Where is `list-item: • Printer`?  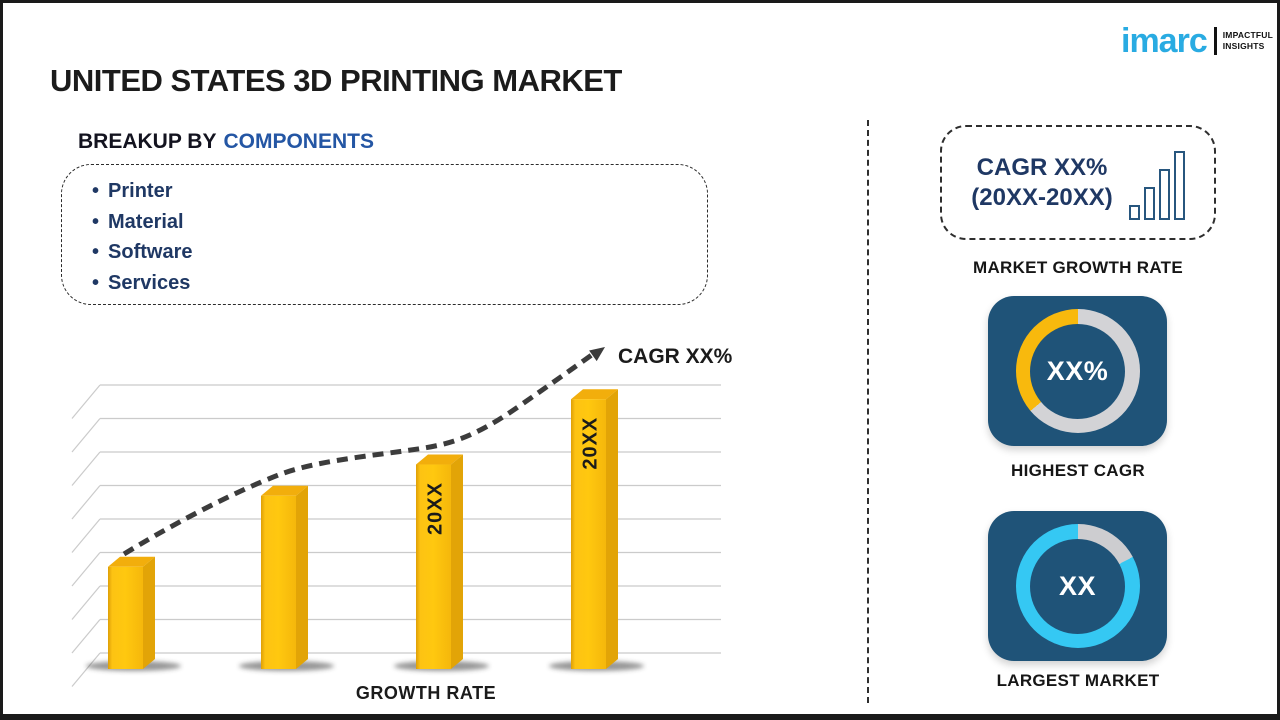
list-item: • Printer is located at coordinates (132, 191).